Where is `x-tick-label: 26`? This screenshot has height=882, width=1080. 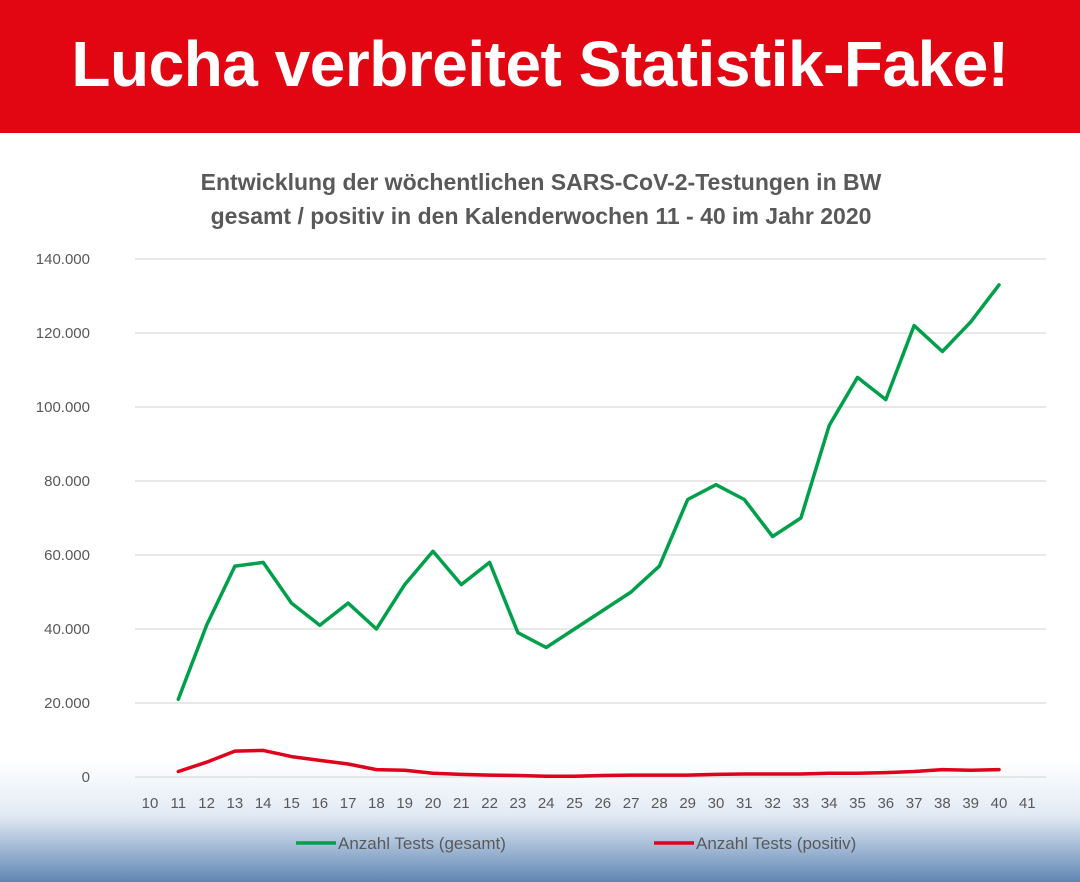
x-tick-label: 26 is located at coordinates (602, 803).